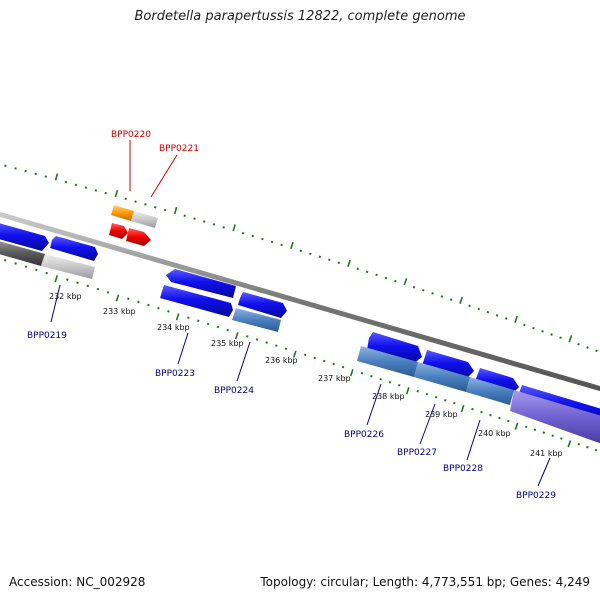  What do you see at coordinates (47, 336) in the screenshot?
I see `gene-label-bpp0219: BPP0219` at bounding box center [47, 336].